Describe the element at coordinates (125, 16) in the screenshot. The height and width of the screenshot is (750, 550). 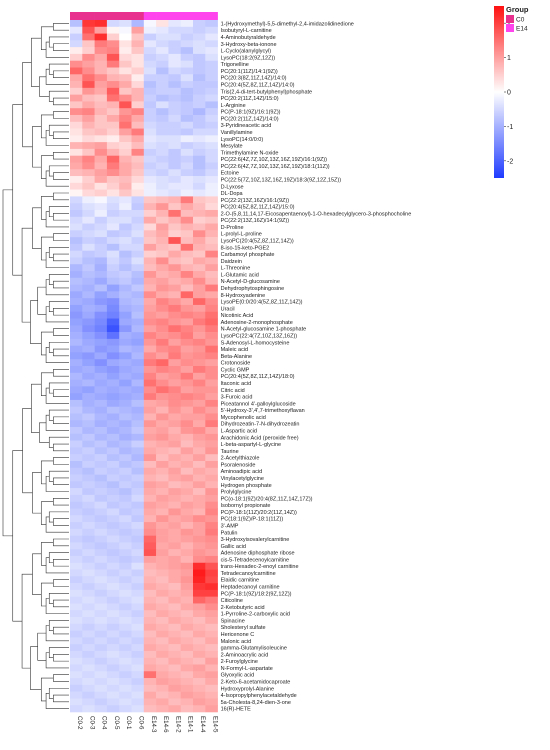
I see `group-bar-cell` at that location.